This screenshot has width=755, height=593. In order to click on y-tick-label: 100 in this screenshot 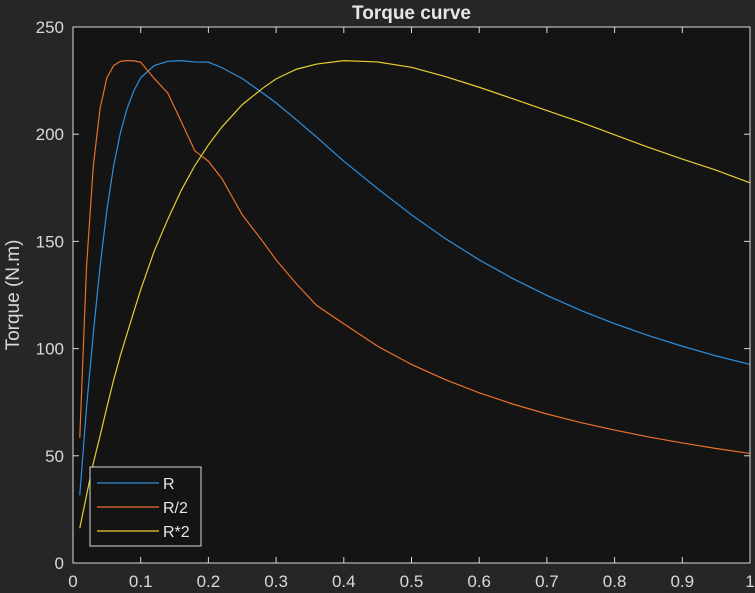, I will do `click(50, 349)`.